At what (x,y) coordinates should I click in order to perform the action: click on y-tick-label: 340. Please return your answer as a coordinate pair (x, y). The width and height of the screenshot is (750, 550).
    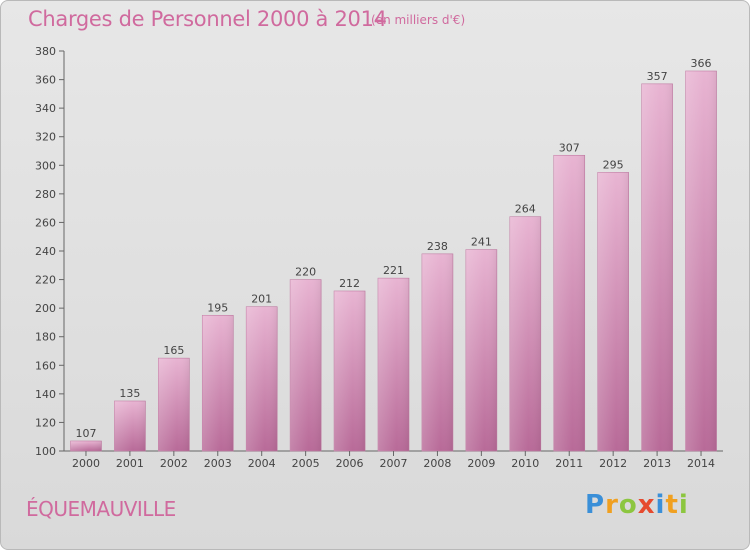
    Looking at the image, I should click on (45, 108).